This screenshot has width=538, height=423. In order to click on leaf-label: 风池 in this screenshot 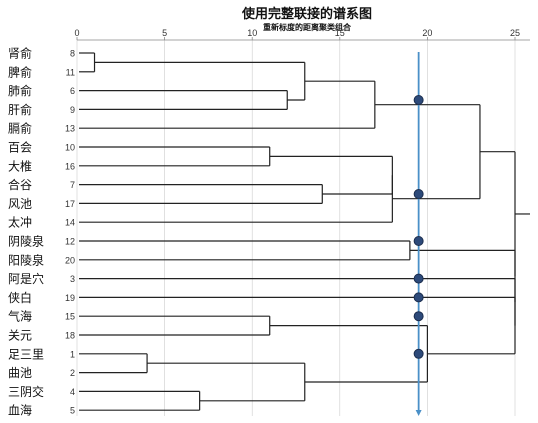, I will do `click(20, 204)`.